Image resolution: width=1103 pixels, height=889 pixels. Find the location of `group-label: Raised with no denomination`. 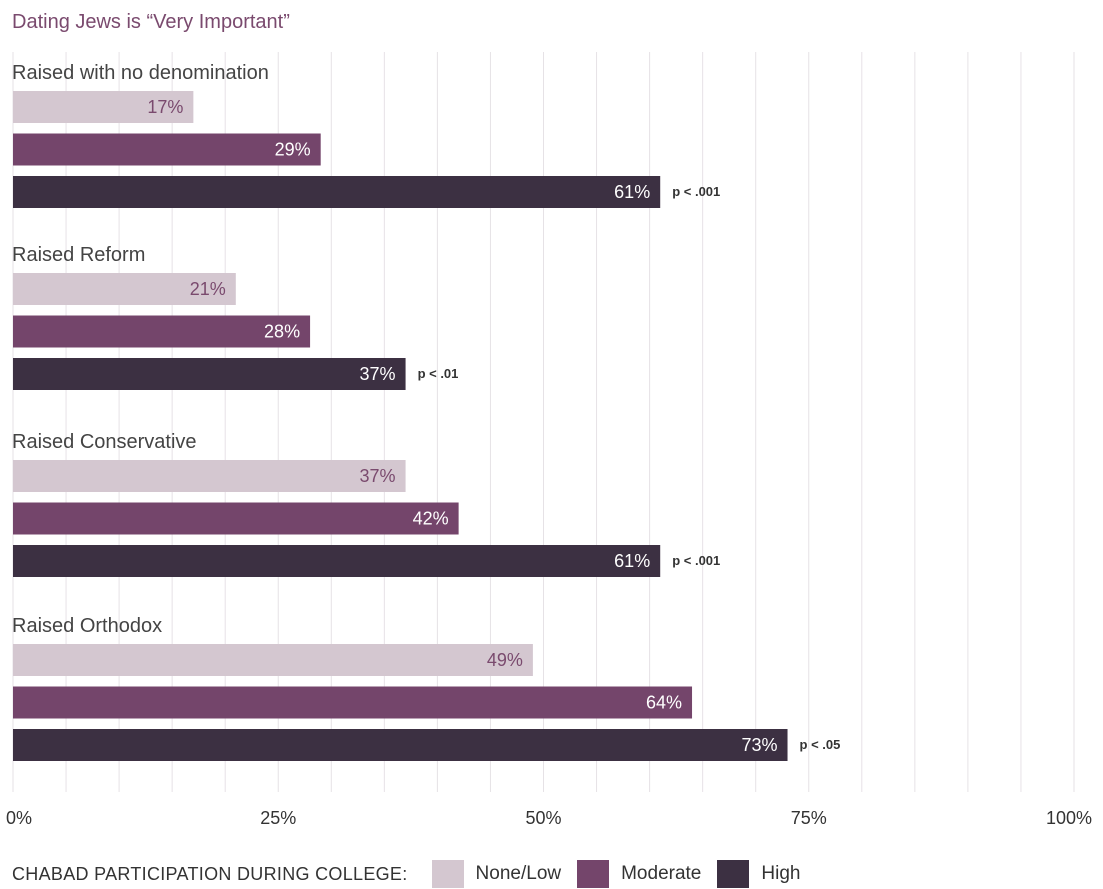

group-label: Raised with no denomination is located at coordinates (140, 73).